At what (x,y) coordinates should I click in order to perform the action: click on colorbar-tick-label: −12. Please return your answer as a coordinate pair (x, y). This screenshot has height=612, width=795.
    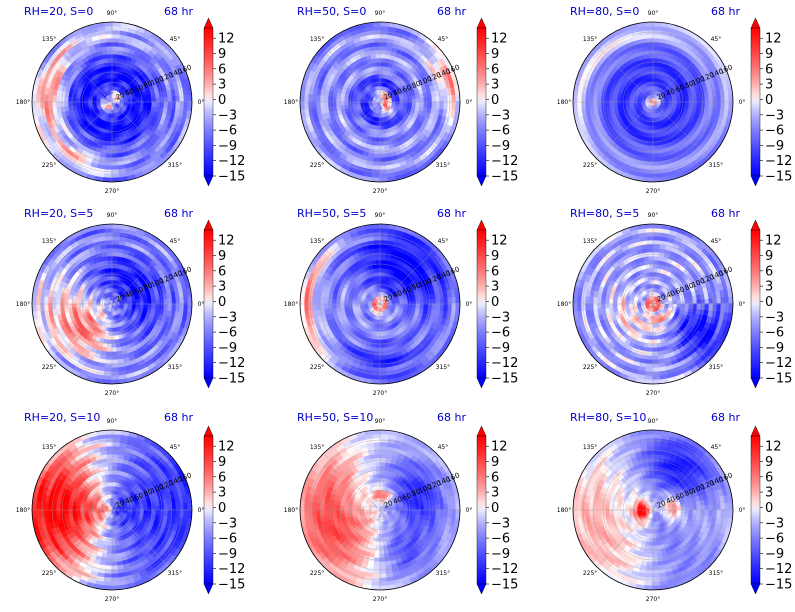
    Looking at the image, I should click on (778, 161).